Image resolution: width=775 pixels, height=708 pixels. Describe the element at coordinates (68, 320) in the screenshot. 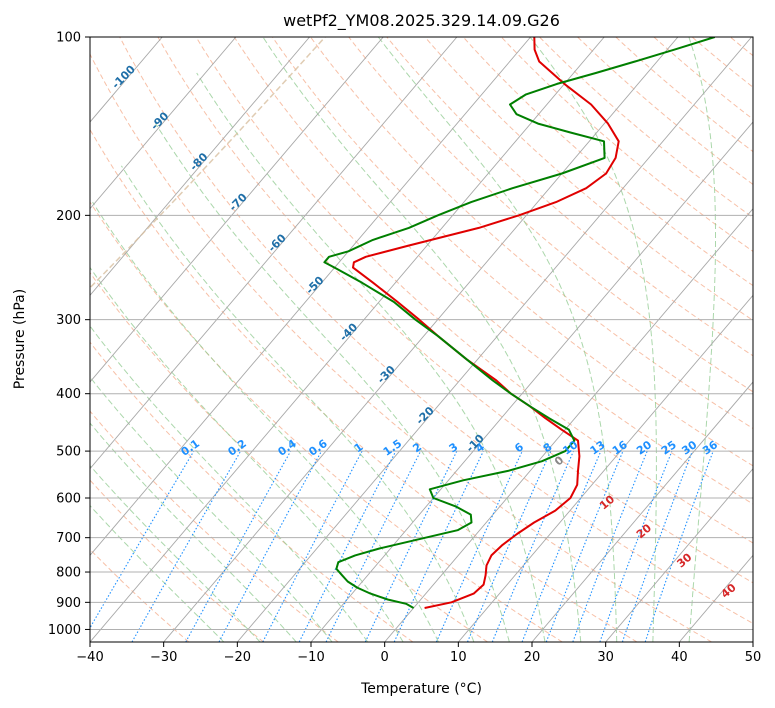

I see `y-tick-label: 300` at that location.